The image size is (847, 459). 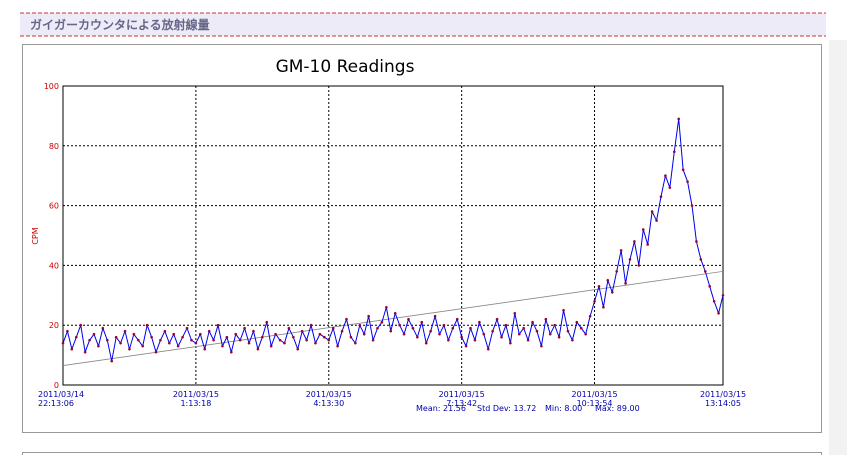 What do you see at coordinates (196, 399) in the screenshot?
I see `x-tick-label: 2011/03/15 1:13:18` at bounding box center [196, 399].